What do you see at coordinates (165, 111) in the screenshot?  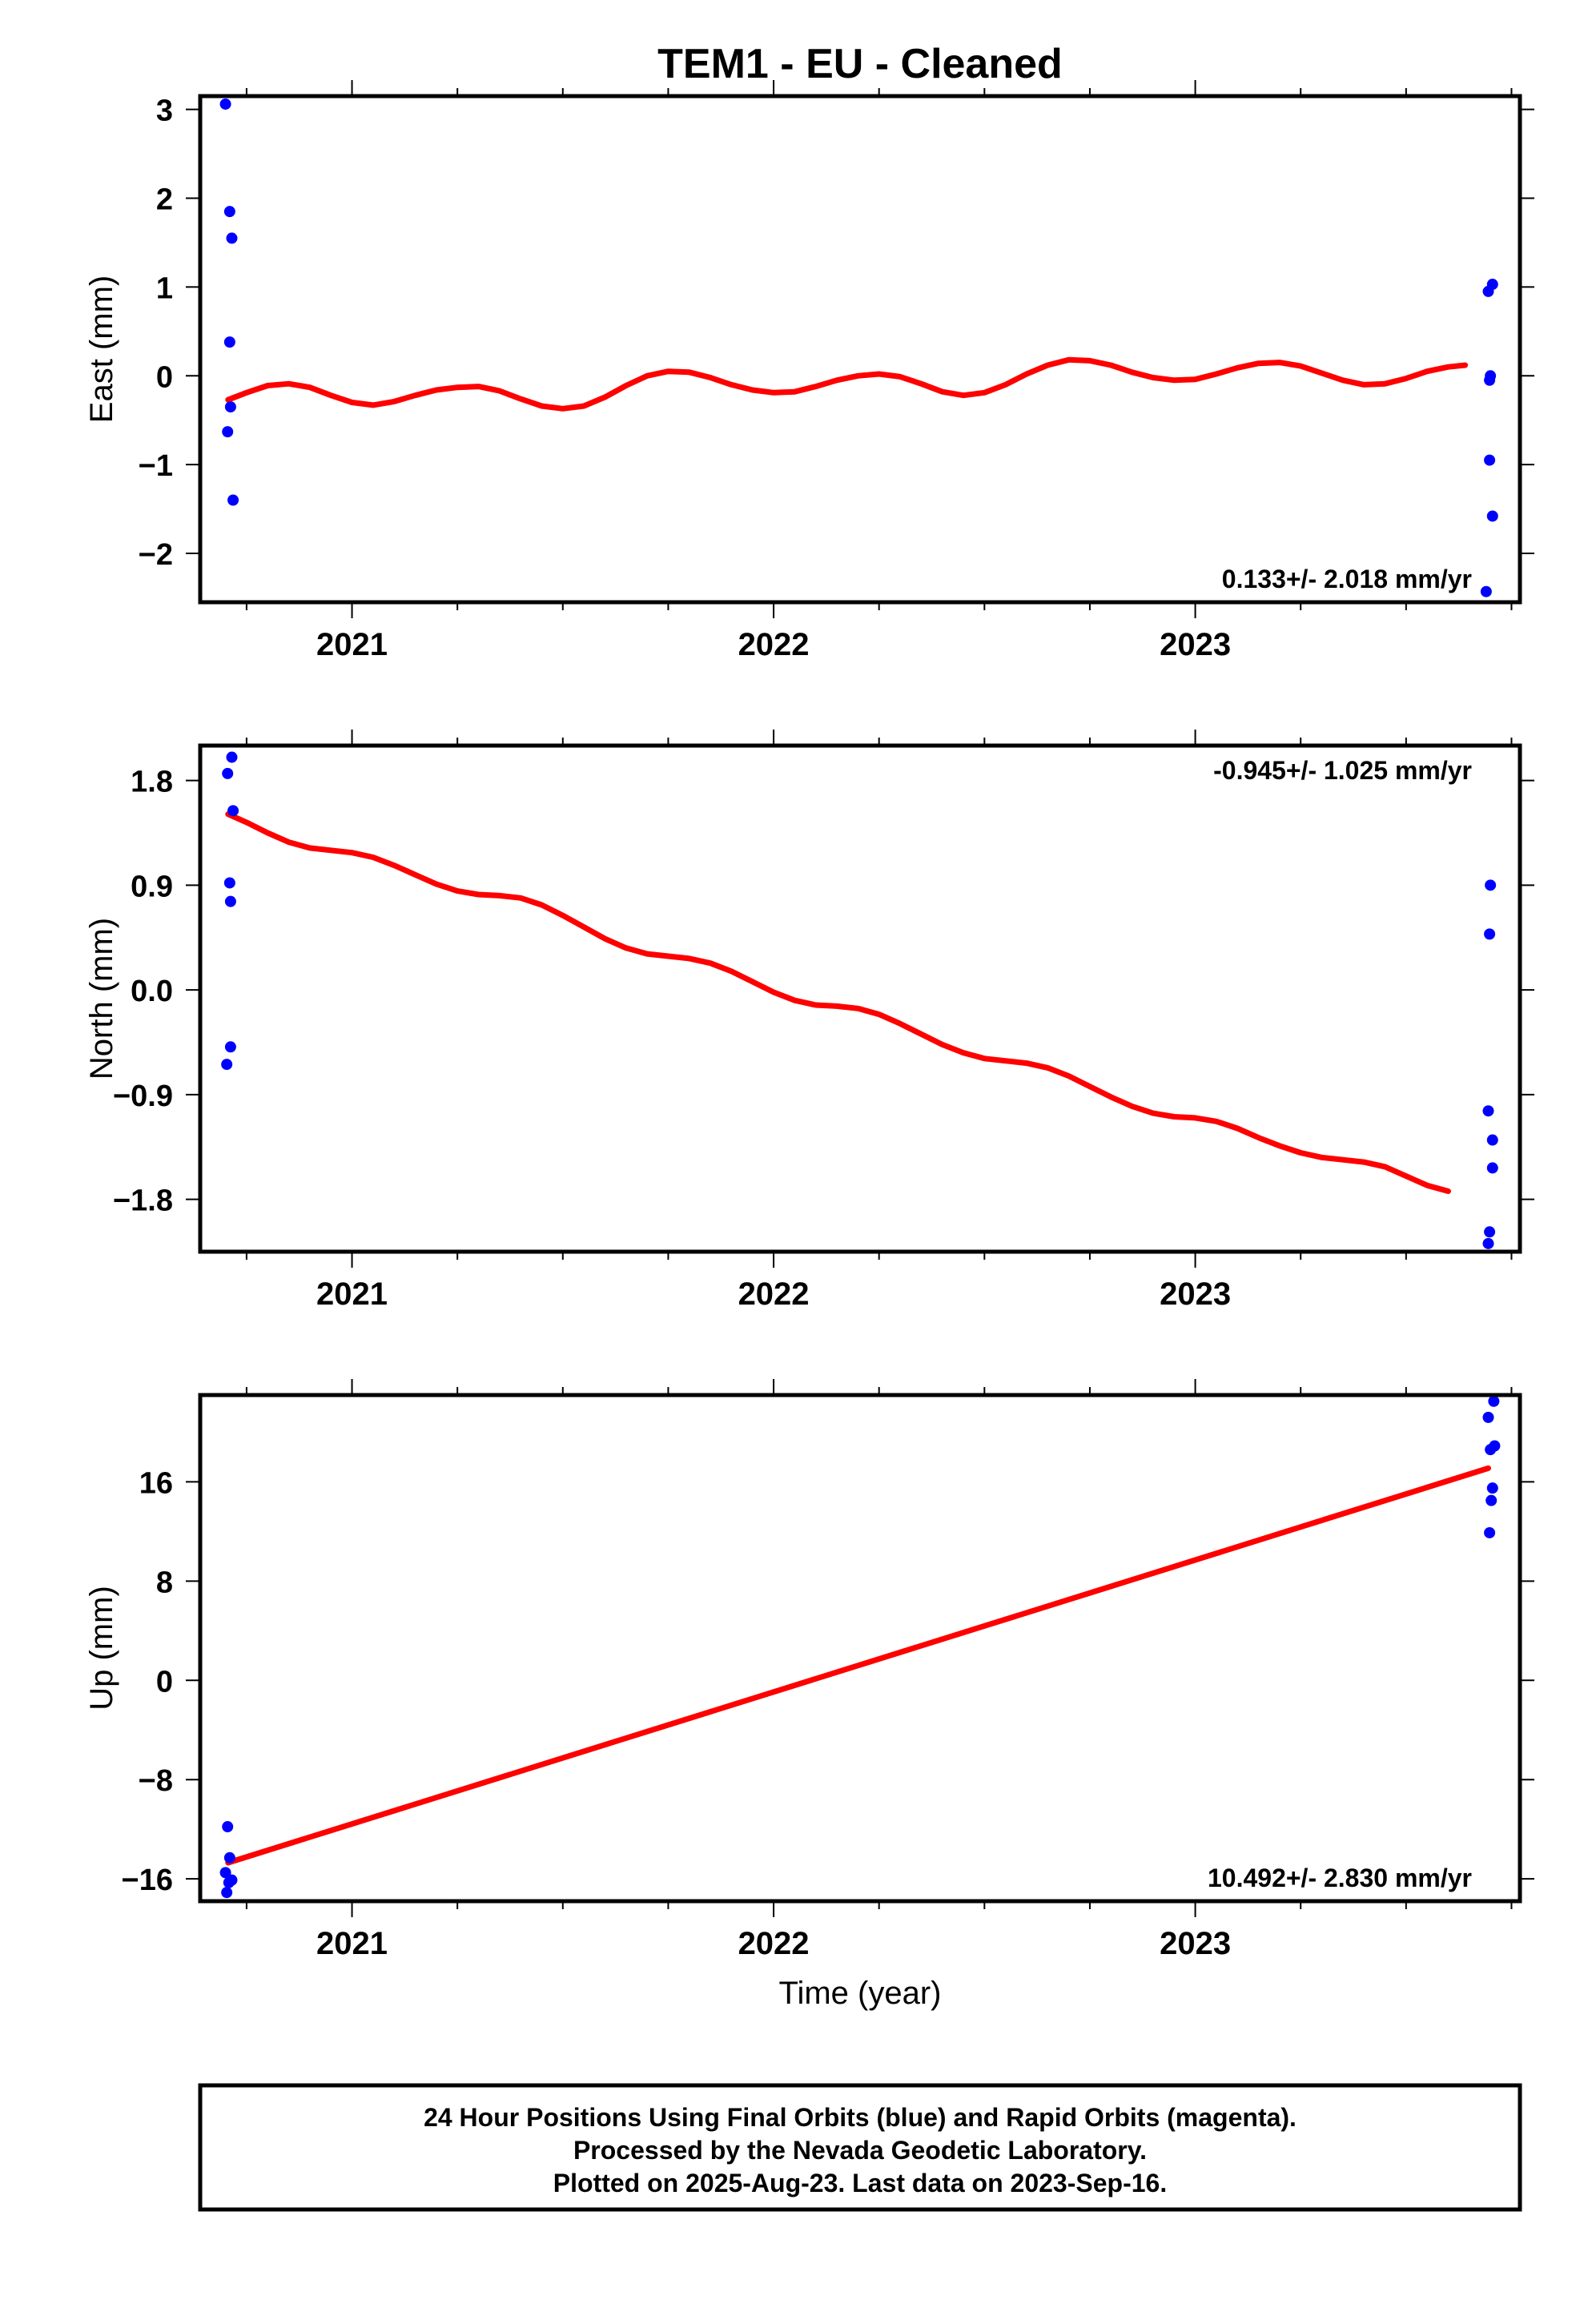 I see `east-ytick-label: 3` at bounding box center [165, 111].